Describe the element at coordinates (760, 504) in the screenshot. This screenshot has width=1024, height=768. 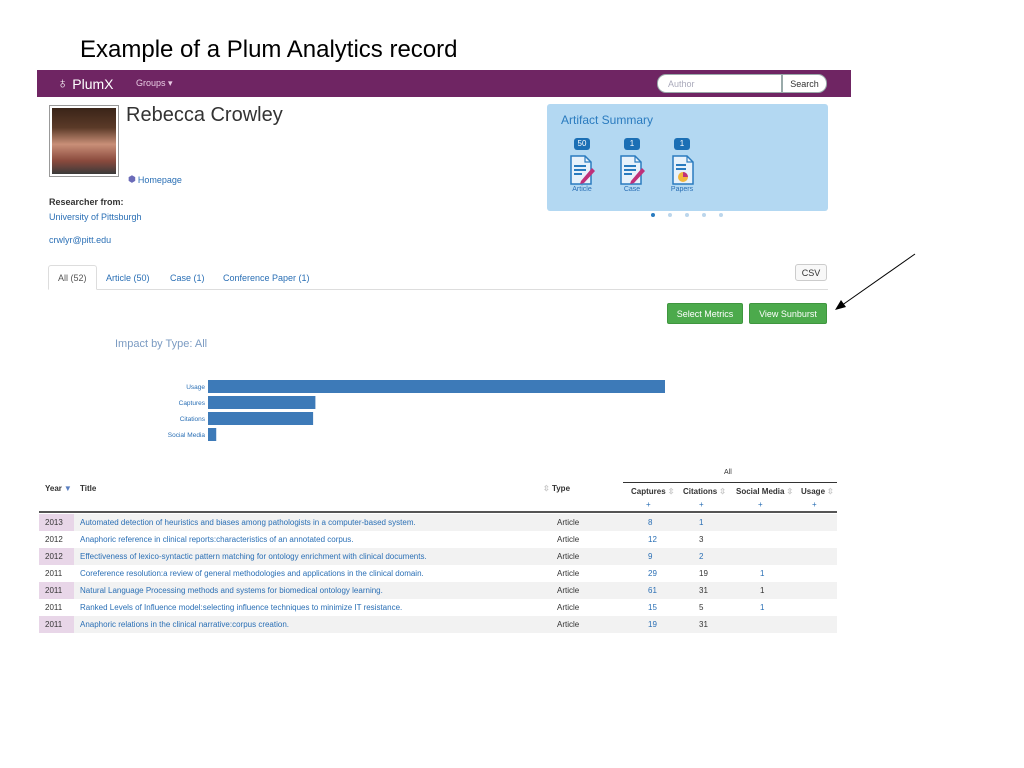
I see `expand-social-media-icon: +` at that location.